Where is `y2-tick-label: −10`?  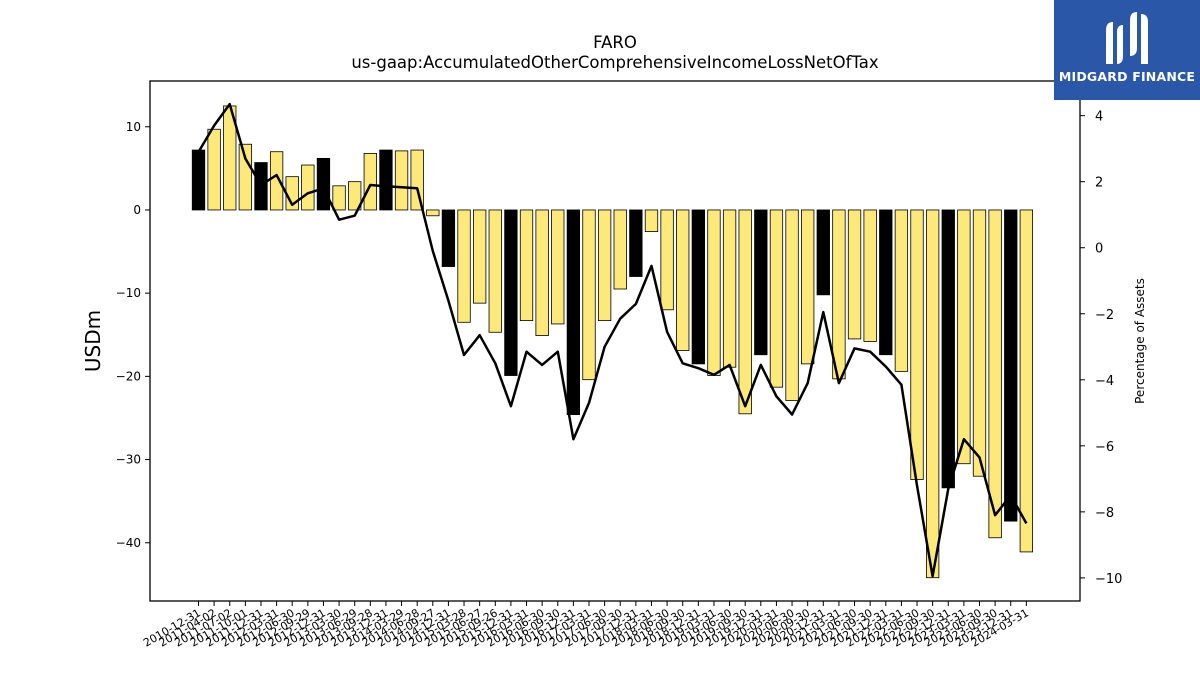 y2-tick-label: −10 is located at coordinates (1108, 579).